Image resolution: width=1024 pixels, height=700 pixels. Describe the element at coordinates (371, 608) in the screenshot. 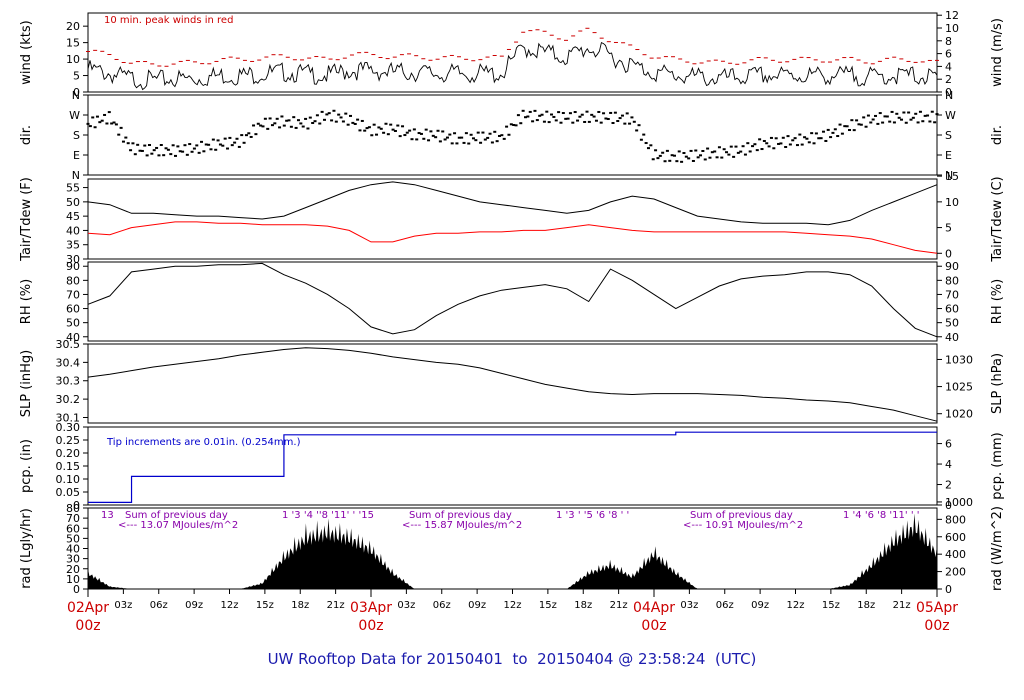

I see `x-date-label: 03Apr` at that location.